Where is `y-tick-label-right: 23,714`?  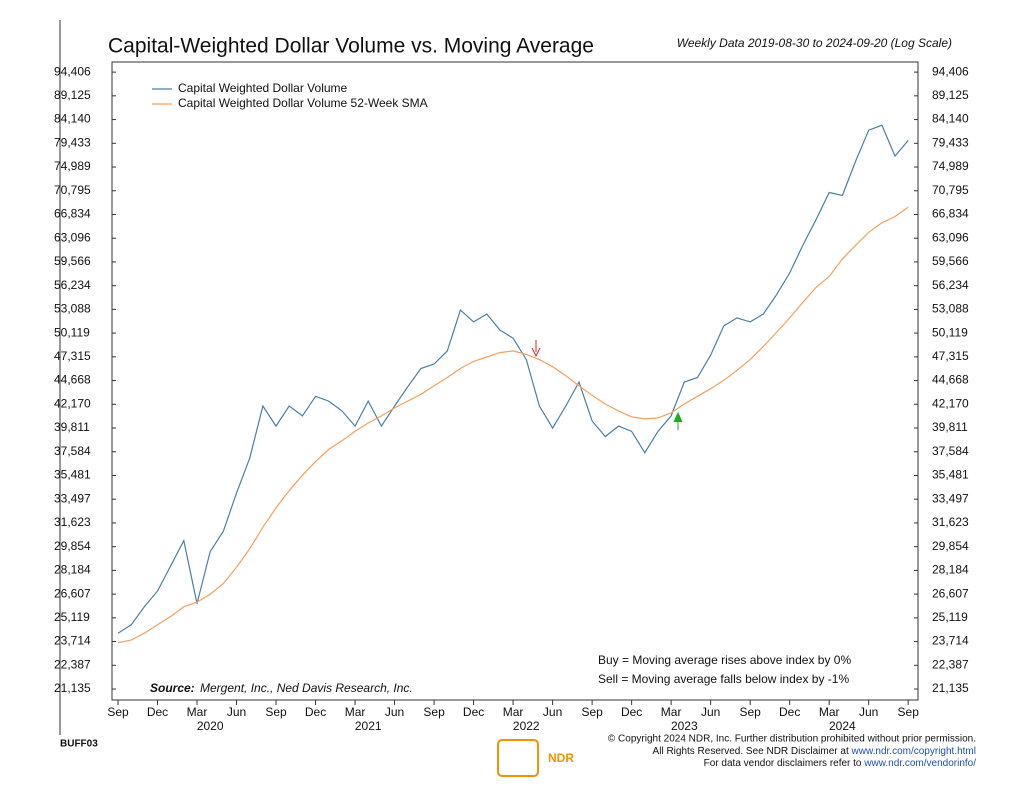
y-tick-label-right: 23,714 is located at coordinates (950, 641).